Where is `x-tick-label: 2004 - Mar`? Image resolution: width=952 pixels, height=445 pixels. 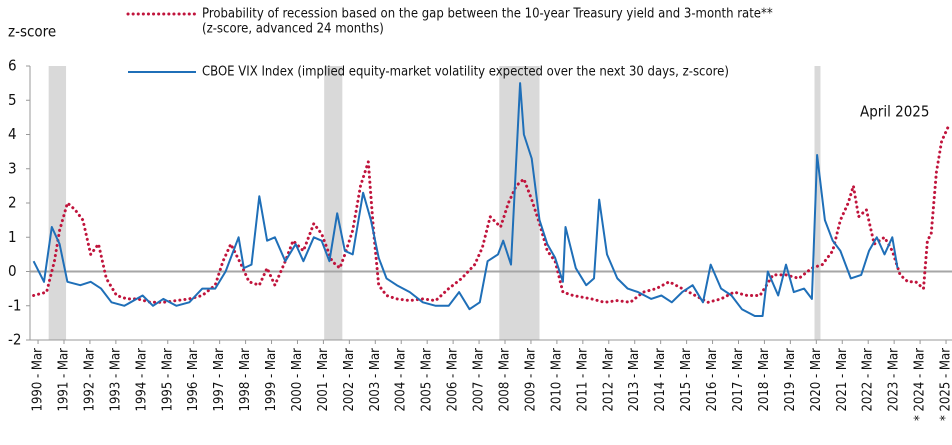 x-tick-label: 2004 - Mar is located at coordinates (401, 380).